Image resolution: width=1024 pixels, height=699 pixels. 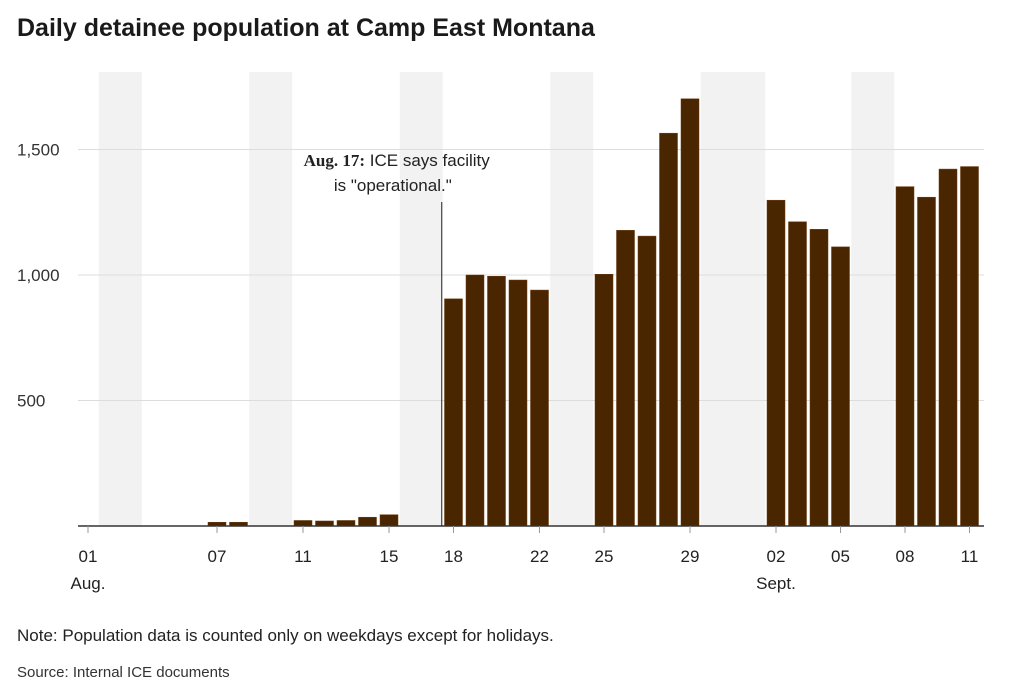 I want to click on y-tick-label: 1,000, so click(x=38, y=275).